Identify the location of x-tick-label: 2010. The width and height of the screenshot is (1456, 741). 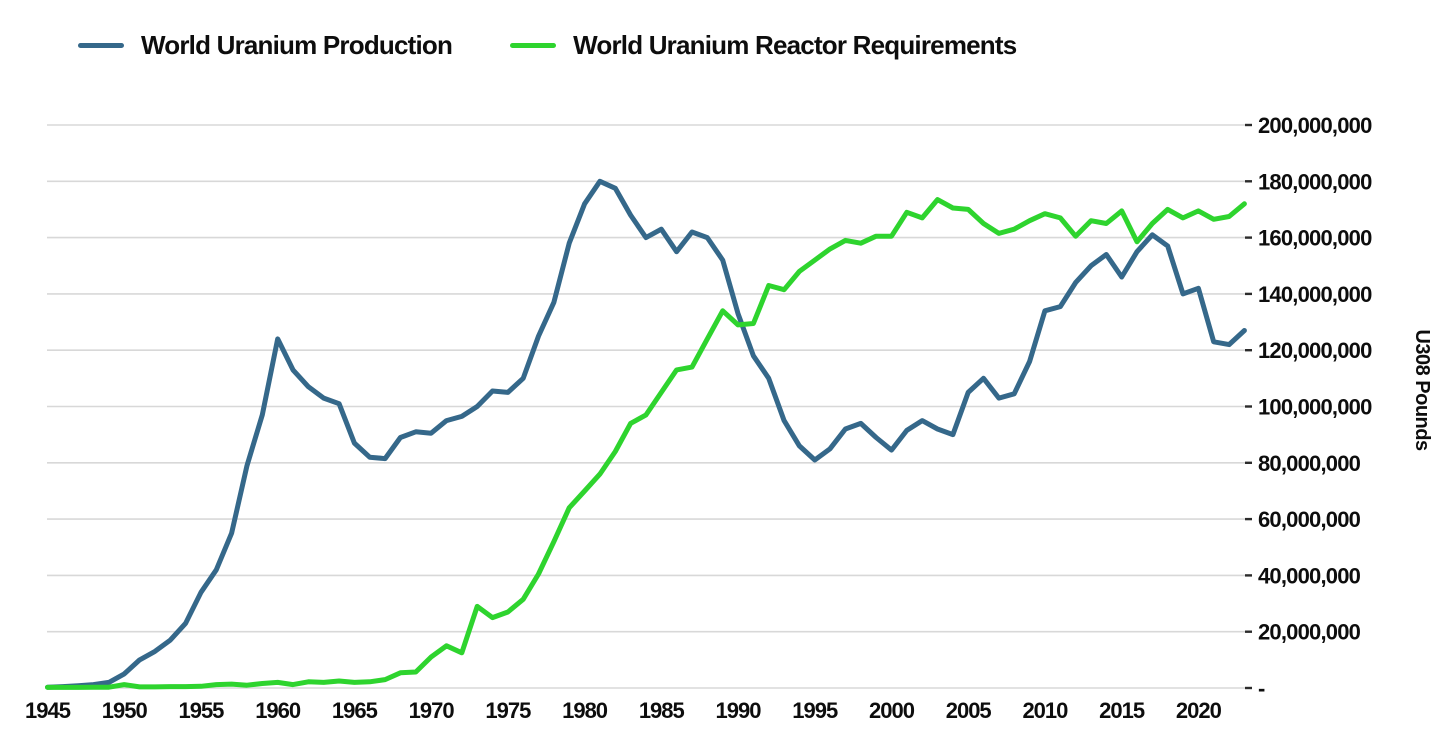
(1045, 710).